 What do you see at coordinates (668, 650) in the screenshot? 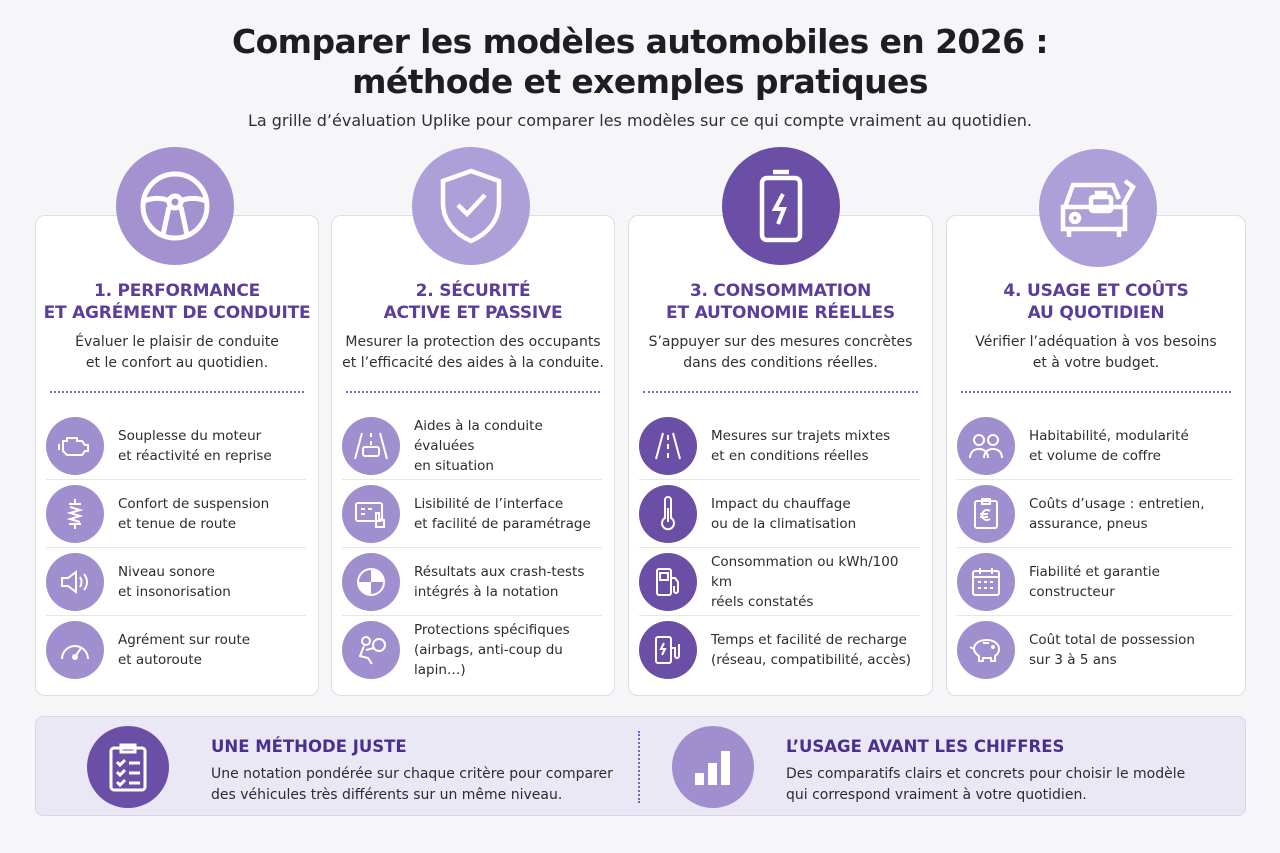
I see `charging-station-icon` at bounding box center [668, 650].